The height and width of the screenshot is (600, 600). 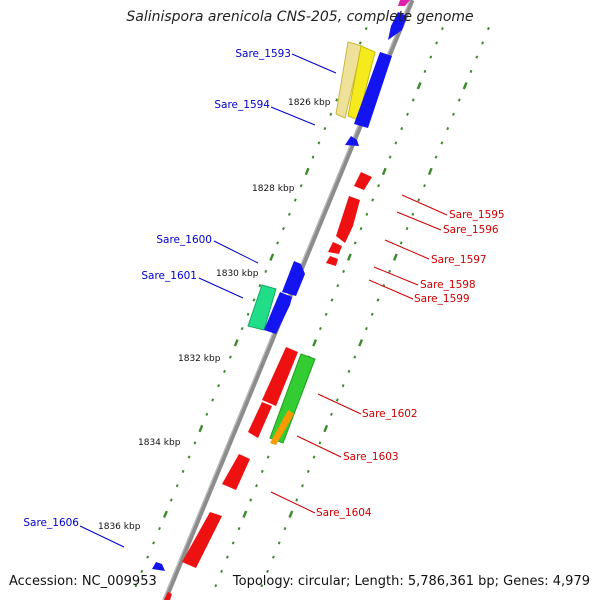 I want to click on gene-label-sare-1599: Sare_1599, so click(x=442, y=299).